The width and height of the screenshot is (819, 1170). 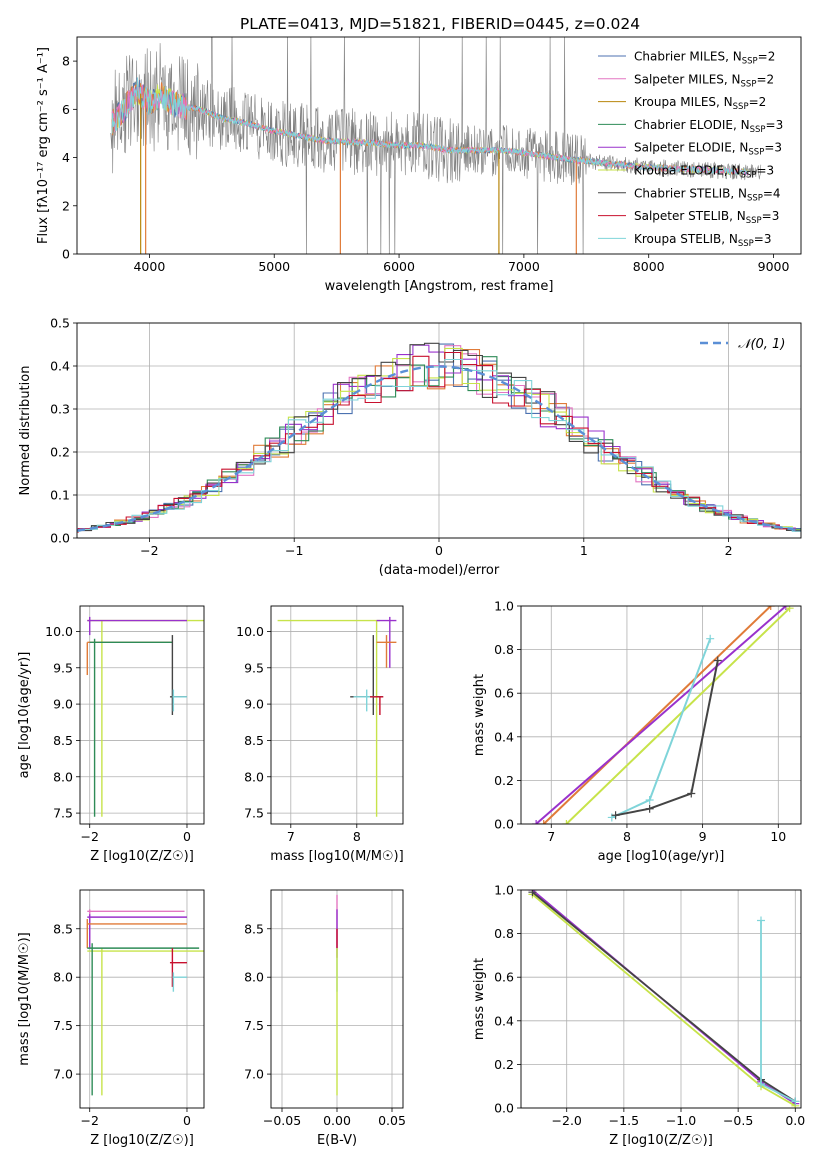 I want to click on plot-area-massweight_vs_Z, so click(x=664, y=999).